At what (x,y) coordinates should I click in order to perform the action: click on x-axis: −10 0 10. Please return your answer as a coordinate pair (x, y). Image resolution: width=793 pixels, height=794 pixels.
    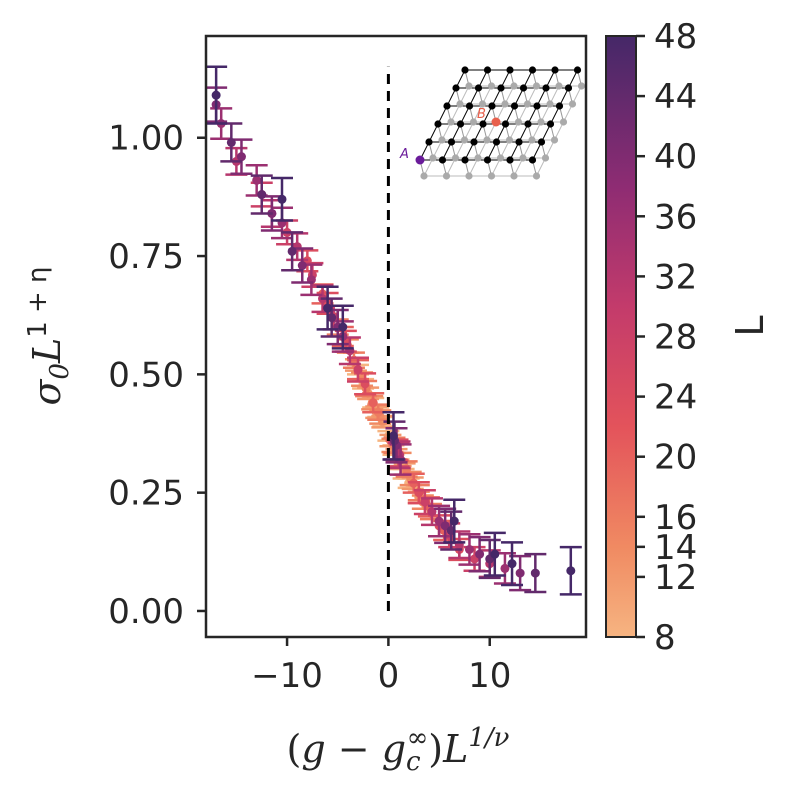
    Looking at the image, I should click on (381, 666).